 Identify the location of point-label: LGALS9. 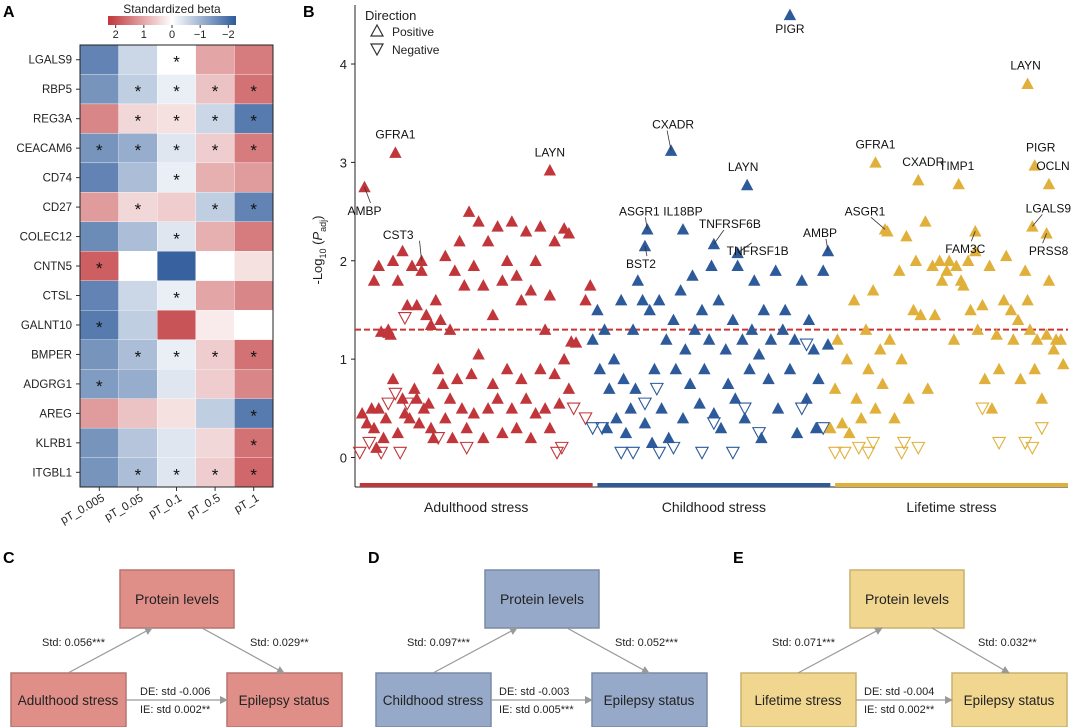
(1049, 208).